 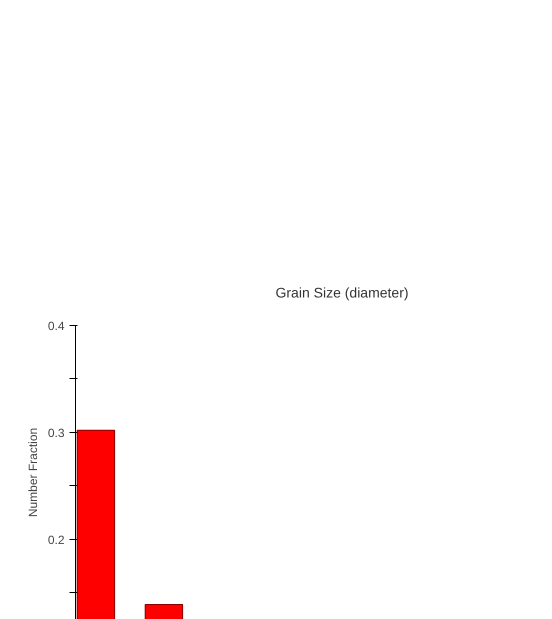 I want to click on y-axis-title: Number Fraction, so click(x=33, y=473).